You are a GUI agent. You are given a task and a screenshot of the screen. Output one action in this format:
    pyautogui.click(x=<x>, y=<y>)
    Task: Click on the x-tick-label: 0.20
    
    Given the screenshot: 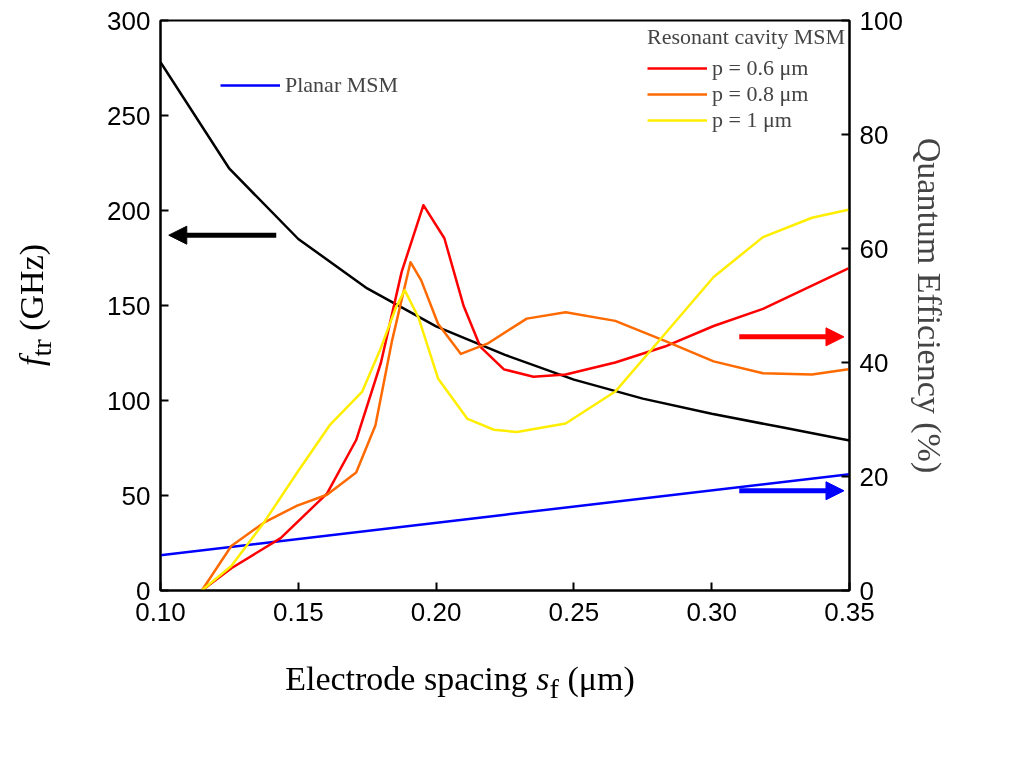 What is the action you would take?
    pyautogui.click(x=436, y=611)
    